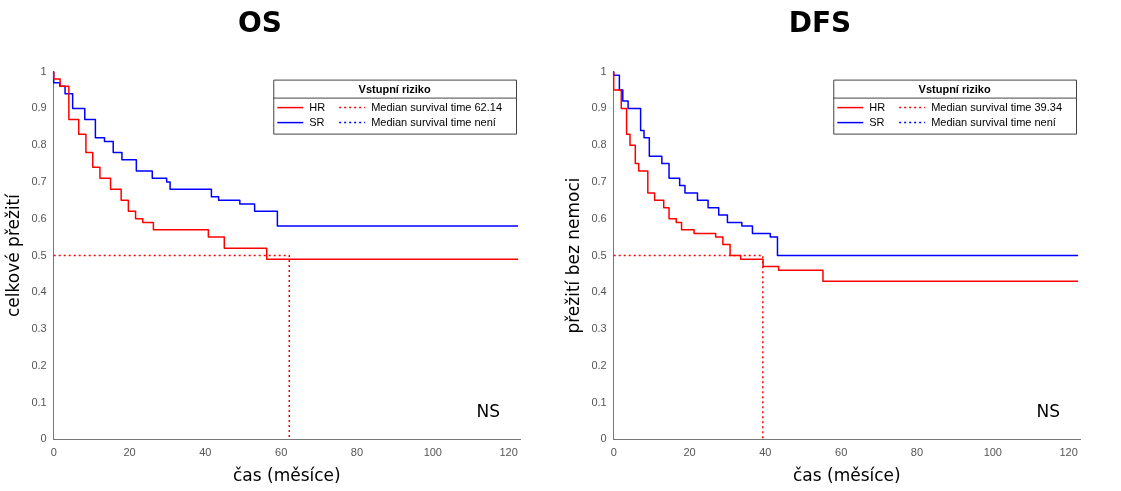 Image resolution: width=1121 pixels, height=491 pixels. Describe the element at coordinates (12, 254) in the screenshot. I see `y-axis-title: celkové přežití` at that location.